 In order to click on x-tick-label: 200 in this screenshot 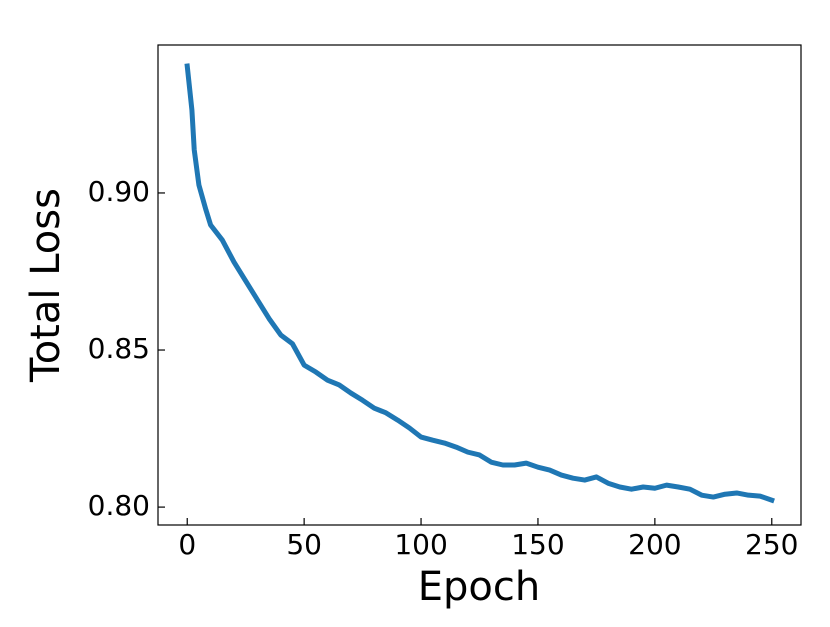, I will do `click(654, 544)`.